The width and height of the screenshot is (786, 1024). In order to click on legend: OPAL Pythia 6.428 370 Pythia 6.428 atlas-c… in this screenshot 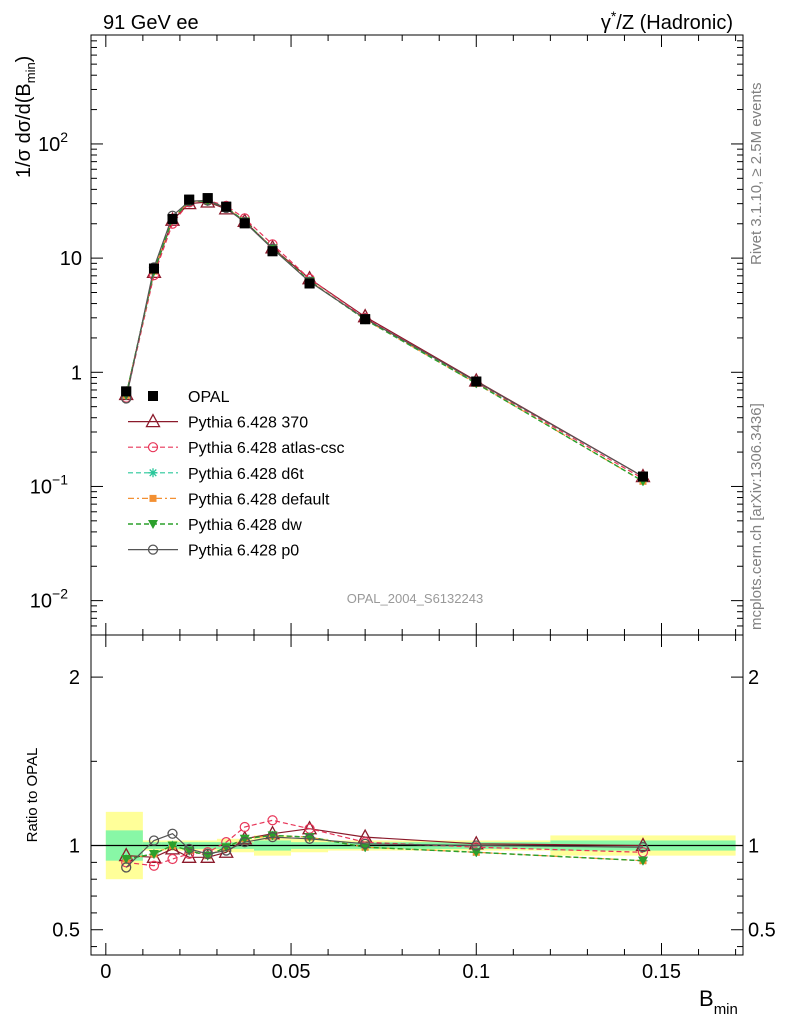, I will do `click(236, 474)`.